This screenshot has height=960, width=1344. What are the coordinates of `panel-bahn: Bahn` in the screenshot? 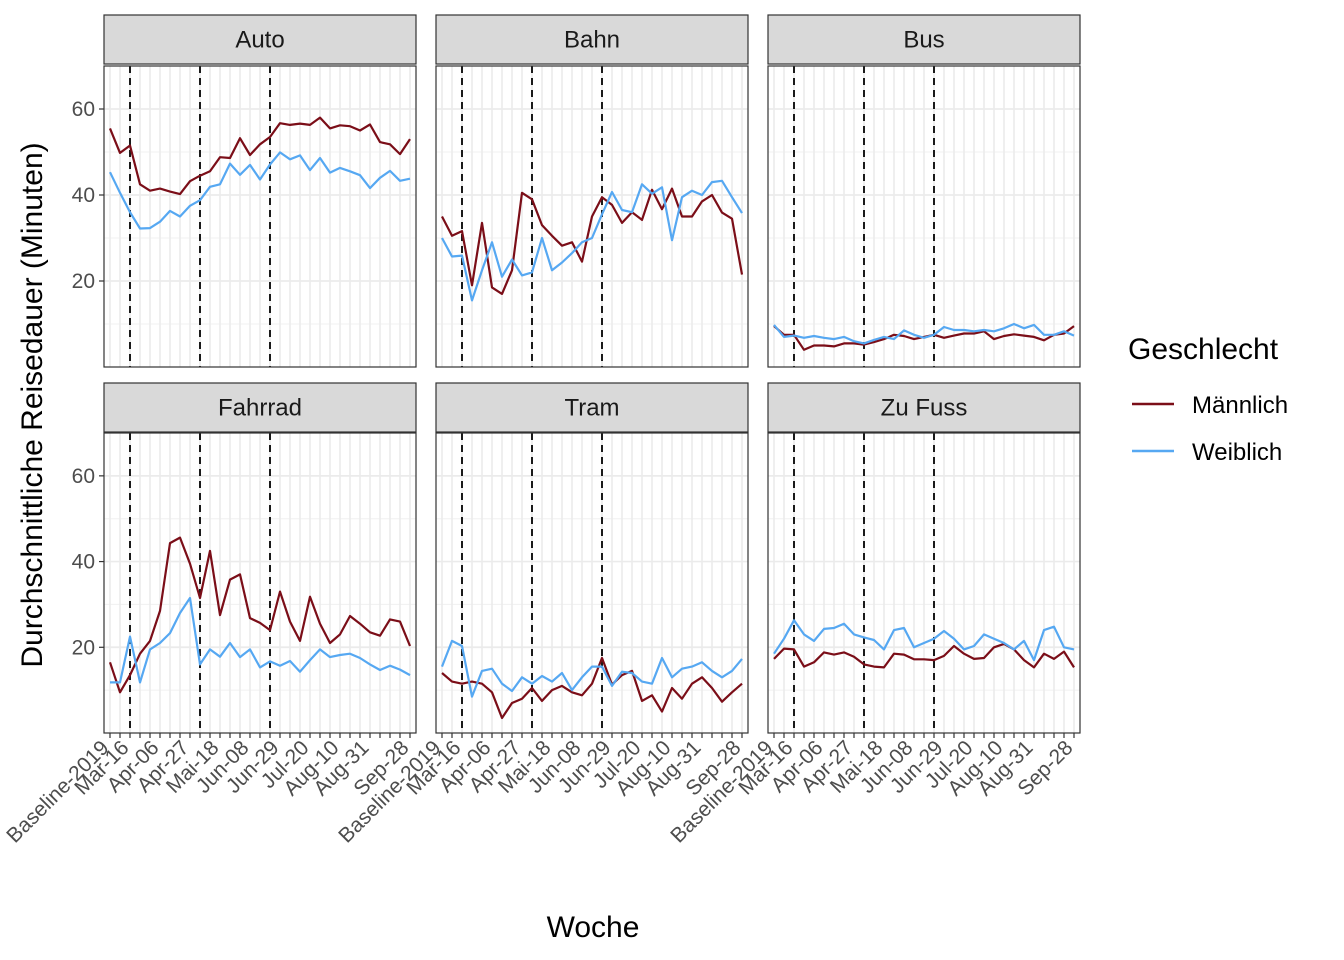 It's located at (592, 191).